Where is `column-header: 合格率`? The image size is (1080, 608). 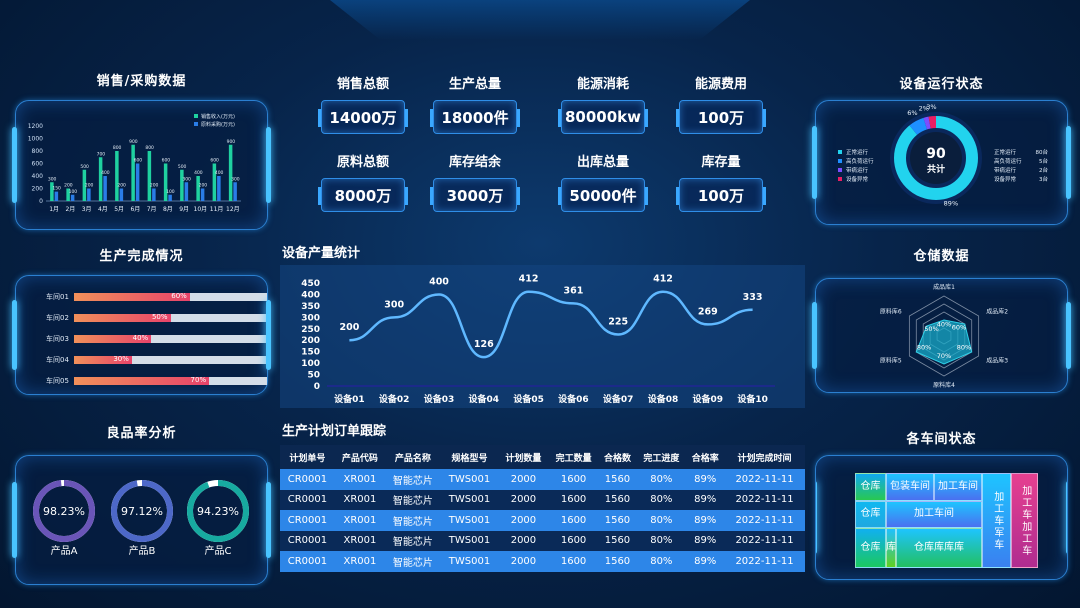 column-header: 合格率 is located at coordinates (705, 457).